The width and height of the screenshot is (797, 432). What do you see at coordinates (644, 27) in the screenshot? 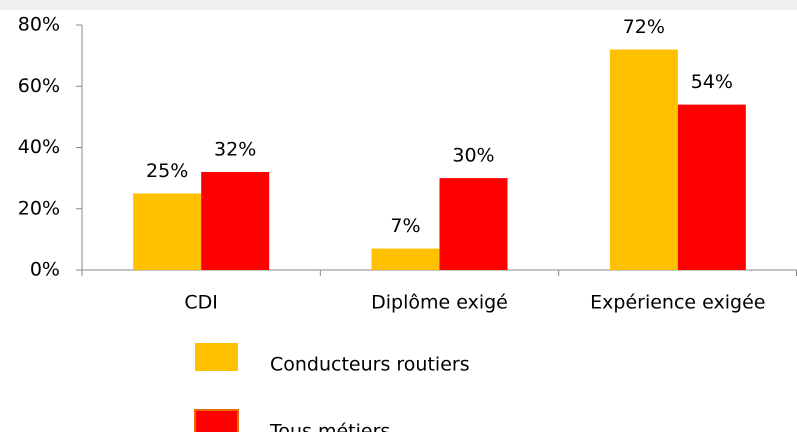
I see `value-label: 72%` at bounding box center [644, 27].